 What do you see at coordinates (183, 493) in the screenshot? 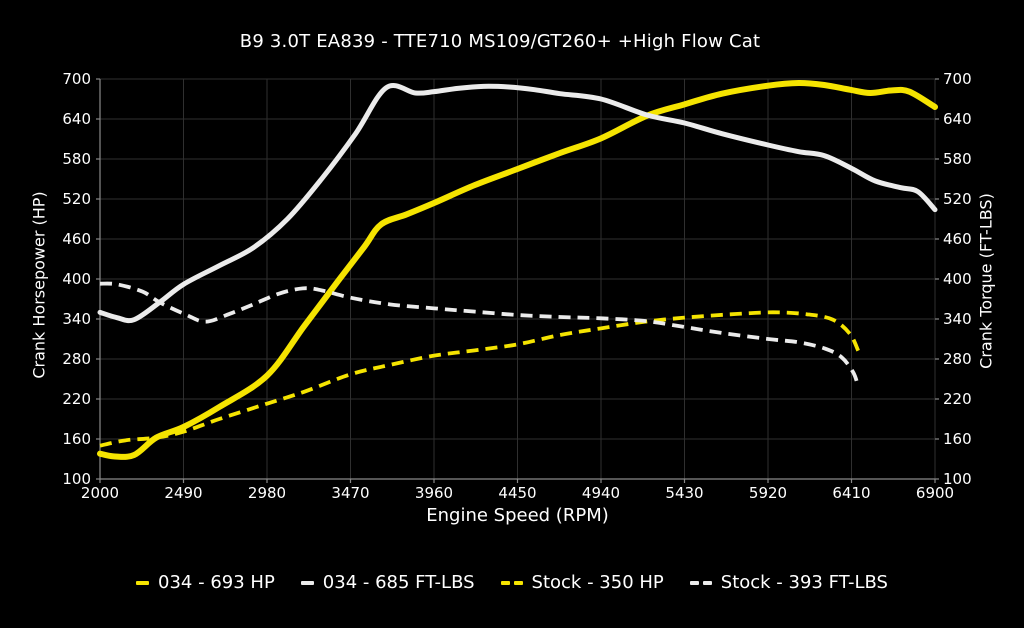
I see `x-tick-label: 2490` at bounding box center [183, 493].